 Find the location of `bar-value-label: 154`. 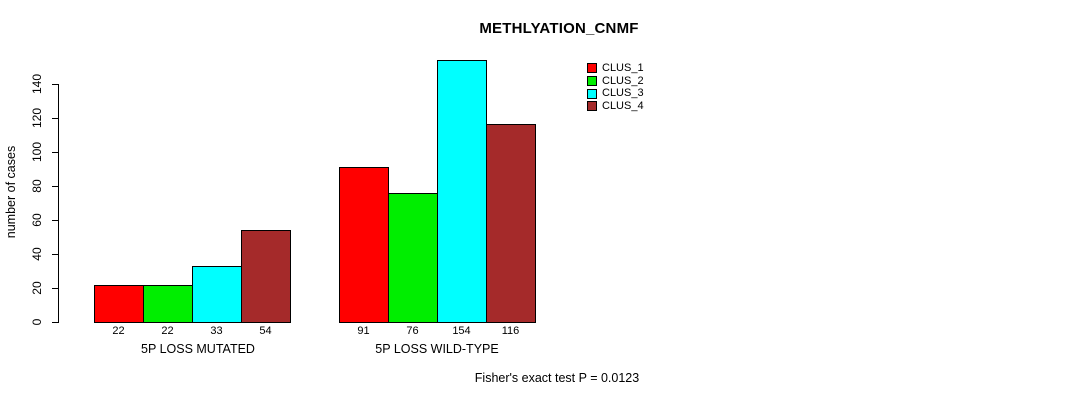

bar-value-label: 154 is located at coordinates (461, 331).